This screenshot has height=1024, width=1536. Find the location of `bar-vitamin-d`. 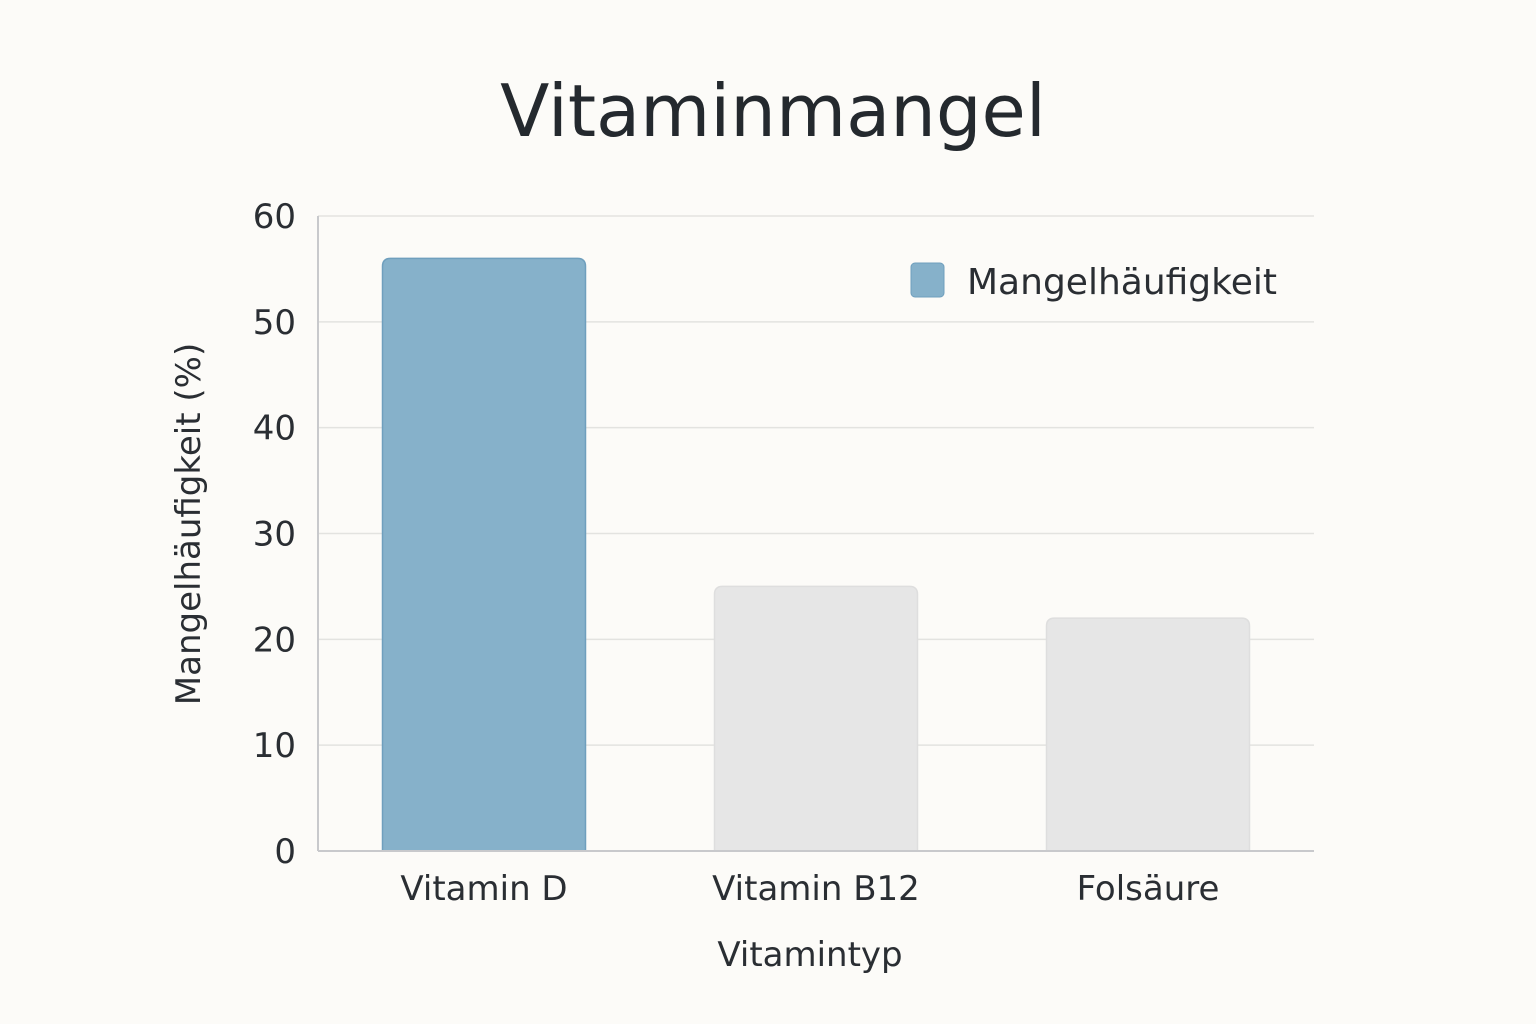

bar-vitamin-d is located at coordinates (484, 554).